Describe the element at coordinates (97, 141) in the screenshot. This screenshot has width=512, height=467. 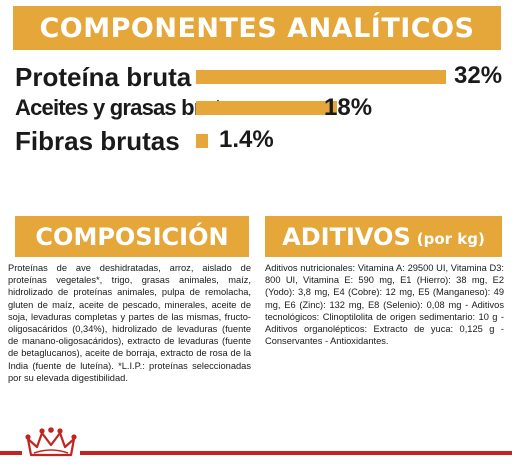
I see `fiber-label: Fibras brutas` at that location.